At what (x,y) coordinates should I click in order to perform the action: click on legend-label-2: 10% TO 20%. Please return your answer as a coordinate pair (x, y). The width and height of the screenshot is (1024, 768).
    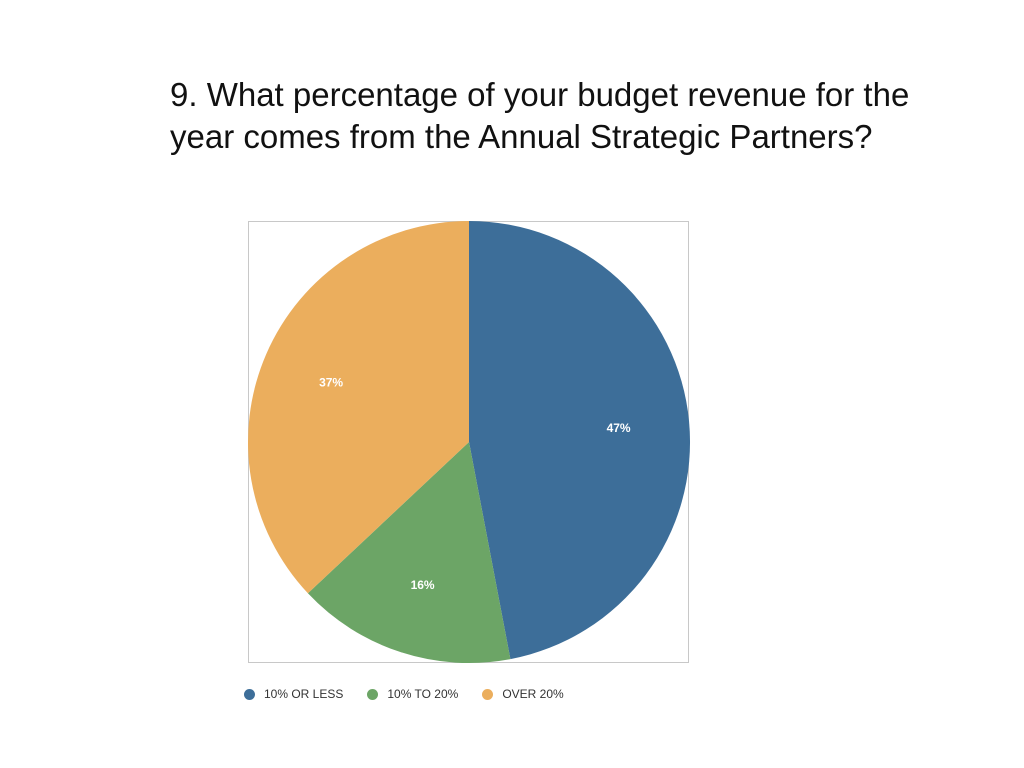
    Looking at the image, I should click on (423, 694).